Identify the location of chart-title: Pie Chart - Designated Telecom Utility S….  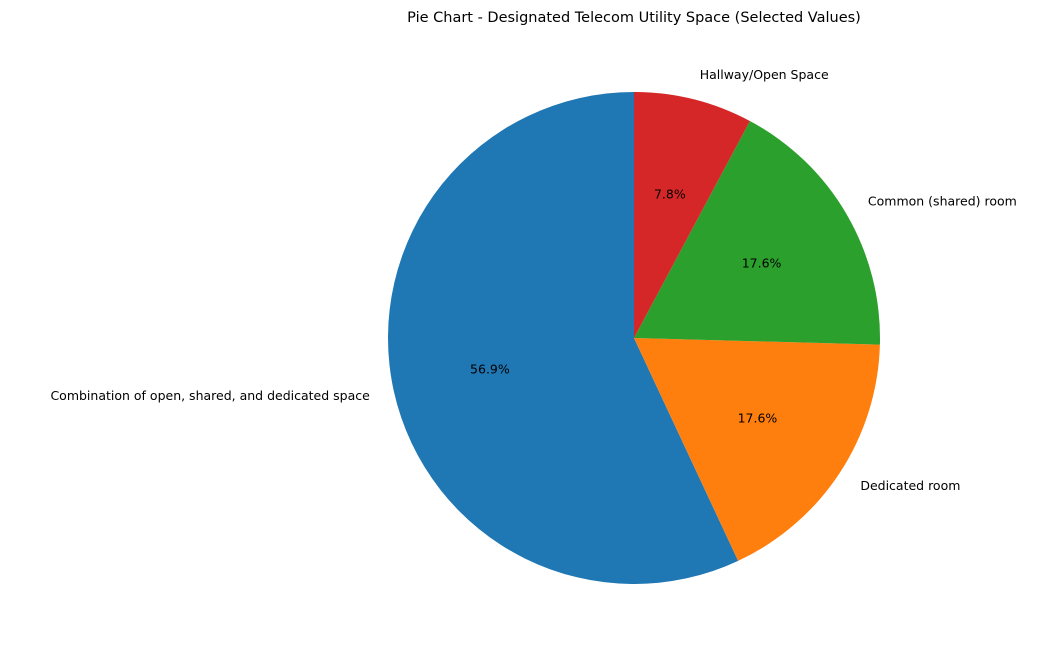
(634, 18).